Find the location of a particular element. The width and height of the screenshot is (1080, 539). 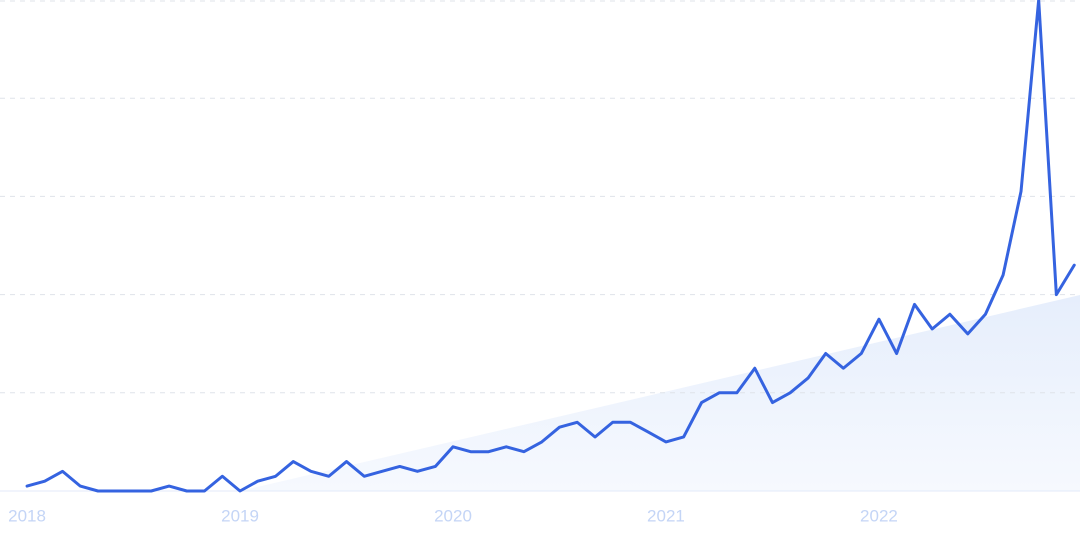

x-tick-label: 2020 is located at coordinates (453, 515).